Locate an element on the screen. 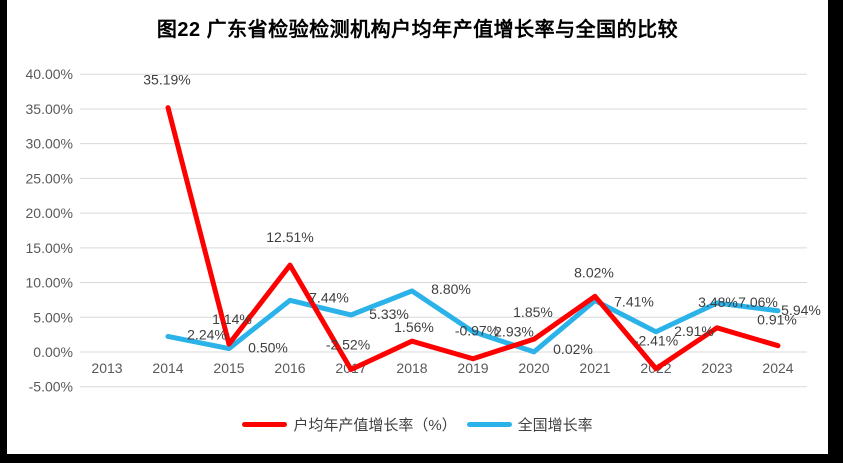 This screenshot has height=463, width=843. x-axis-tick-label: 2016 is located at coordinates (289, 368).